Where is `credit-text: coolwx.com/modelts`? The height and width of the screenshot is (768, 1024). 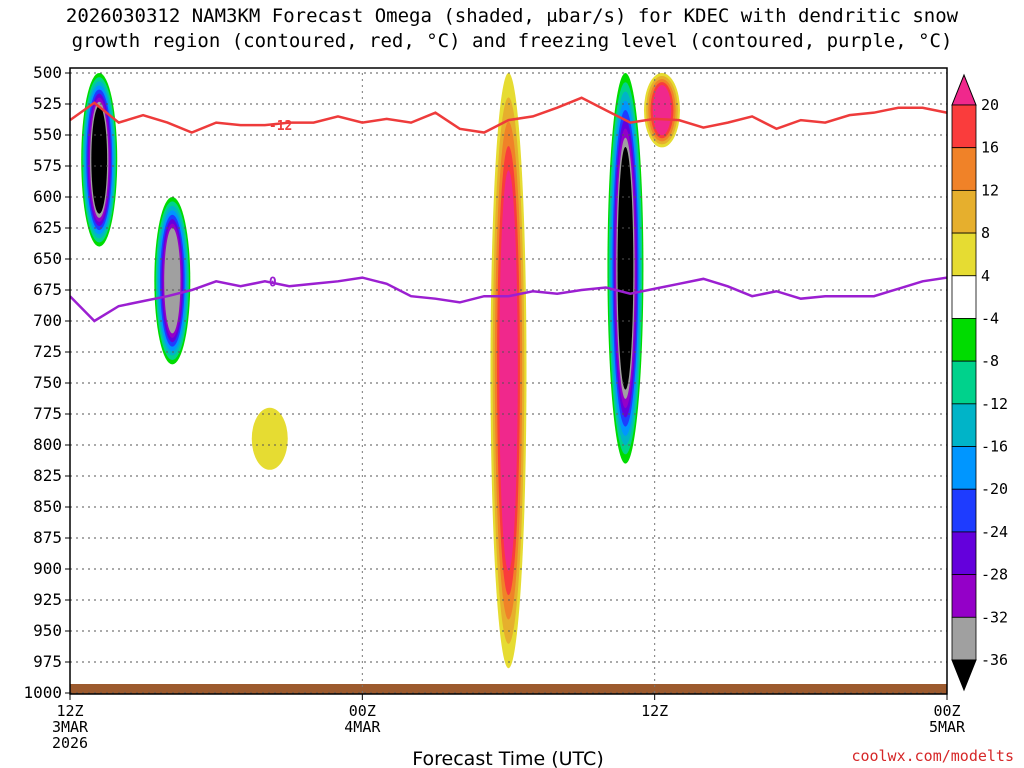
credit-text: coolwx.com/modelts is located at coordinates (932, 756).